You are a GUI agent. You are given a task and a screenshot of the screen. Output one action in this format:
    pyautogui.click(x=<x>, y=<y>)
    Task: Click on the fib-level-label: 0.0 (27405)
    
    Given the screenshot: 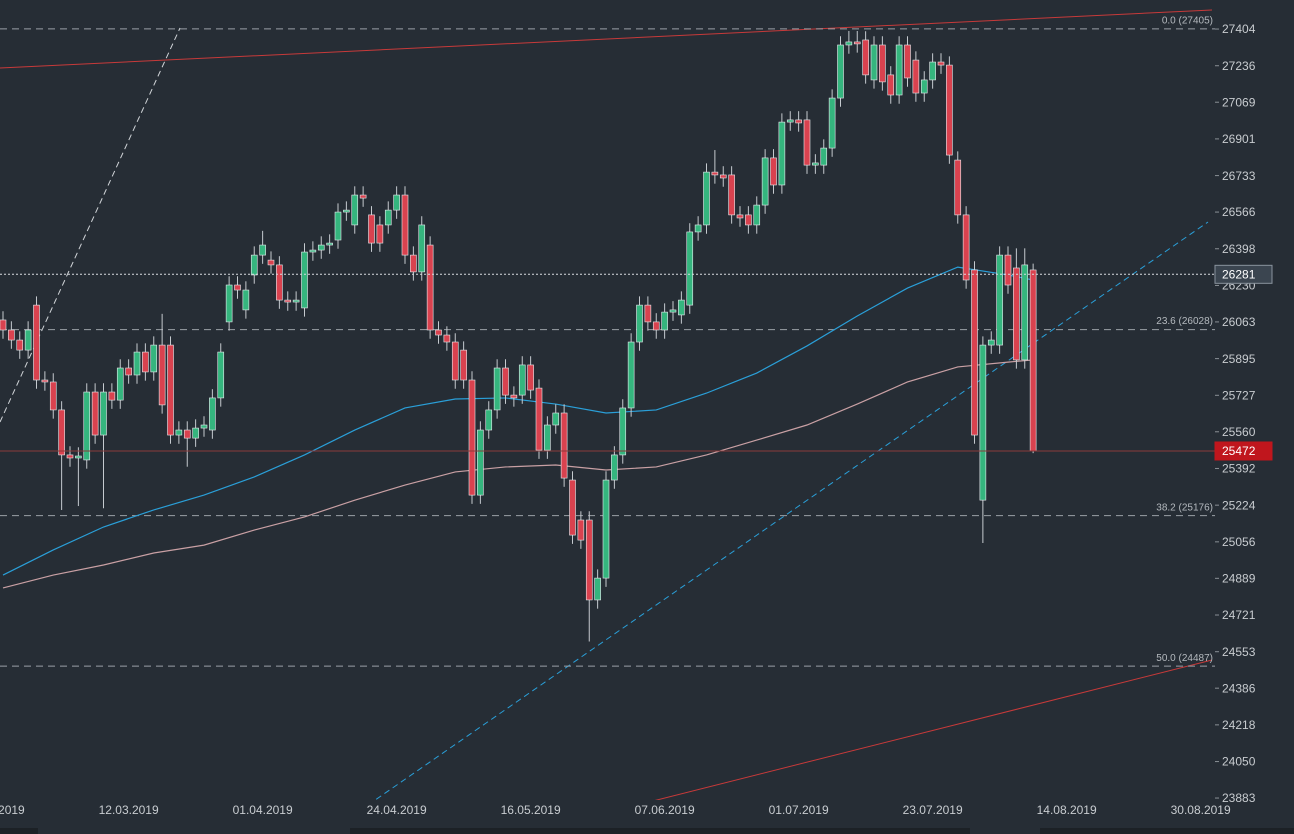 What is the action you would take?
    pyautogui.click(x=1187, y=20)
    